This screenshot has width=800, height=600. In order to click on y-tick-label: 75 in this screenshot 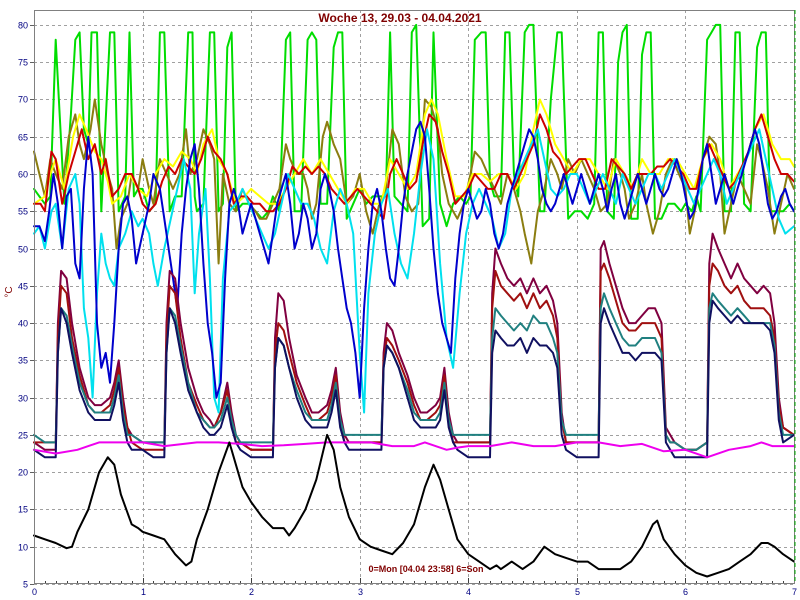, I will do `click(23, 63)`.